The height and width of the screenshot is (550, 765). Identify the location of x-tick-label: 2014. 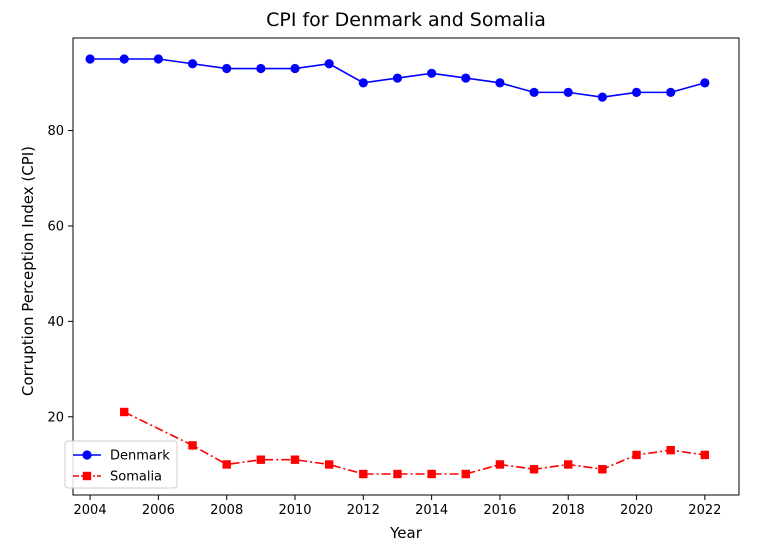
(431, 510).